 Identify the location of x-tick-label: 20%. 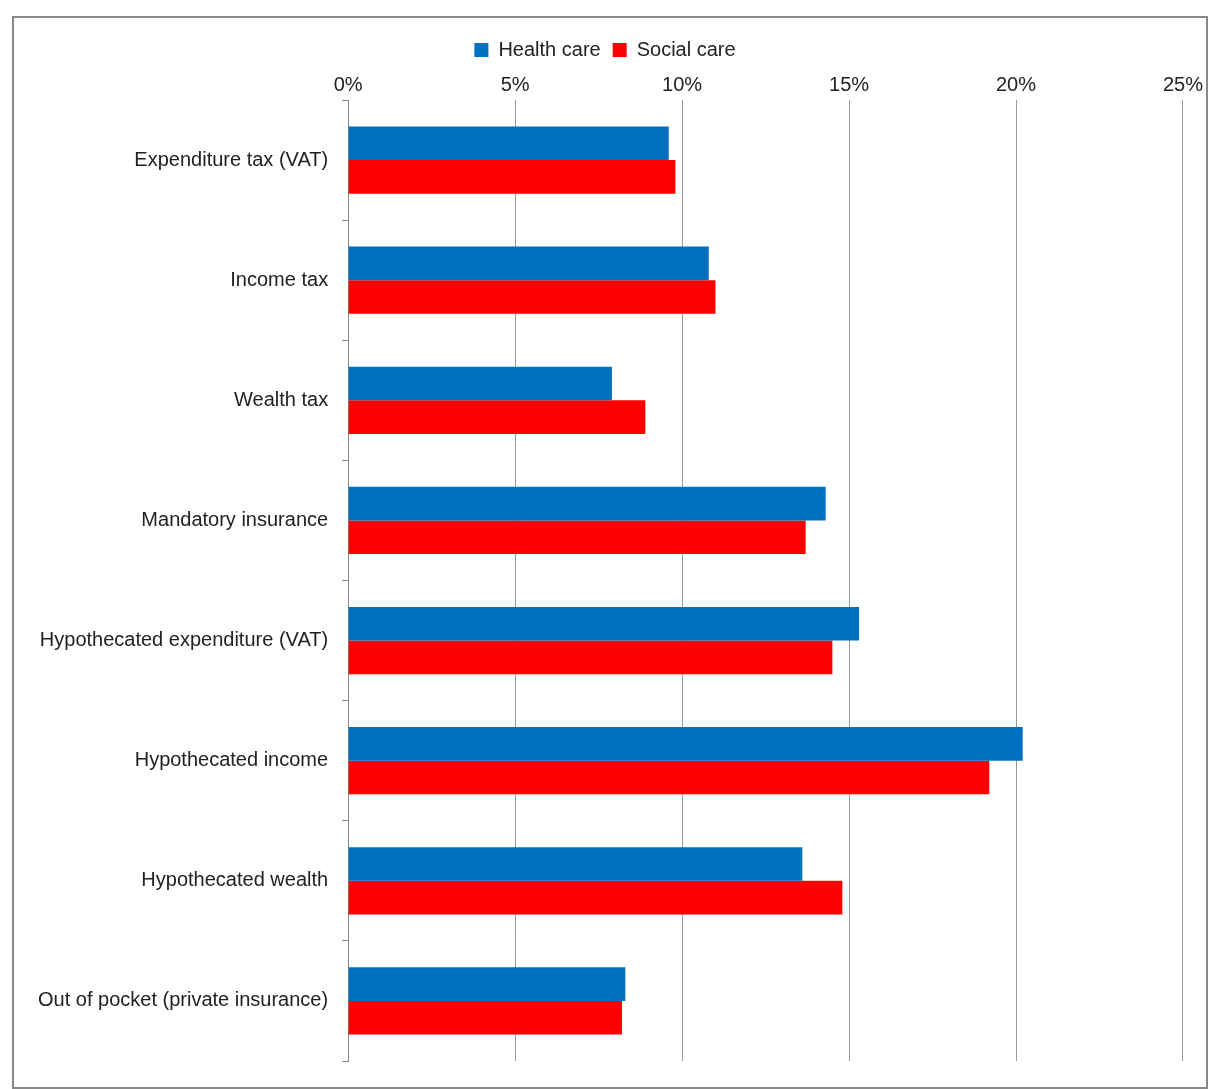
(1016, 83).